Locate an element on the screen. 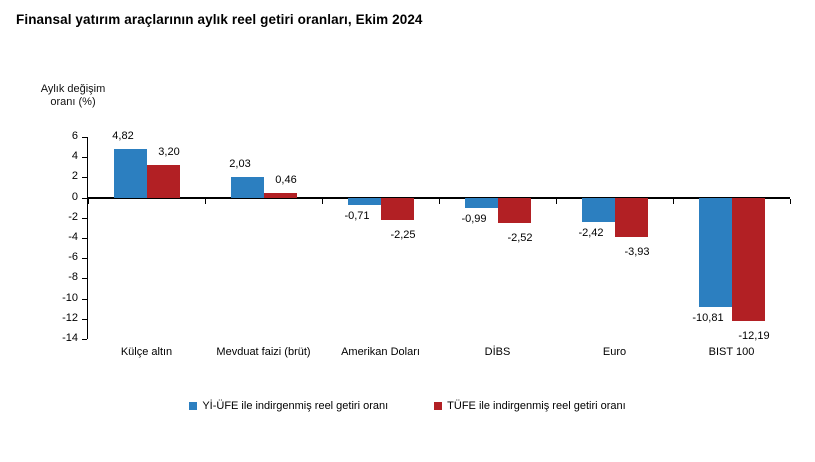 Image resolution: width=815 pixels, height=462 pixels. value-label-tufe-1: 0,46 is located at coordinates (286, 180).